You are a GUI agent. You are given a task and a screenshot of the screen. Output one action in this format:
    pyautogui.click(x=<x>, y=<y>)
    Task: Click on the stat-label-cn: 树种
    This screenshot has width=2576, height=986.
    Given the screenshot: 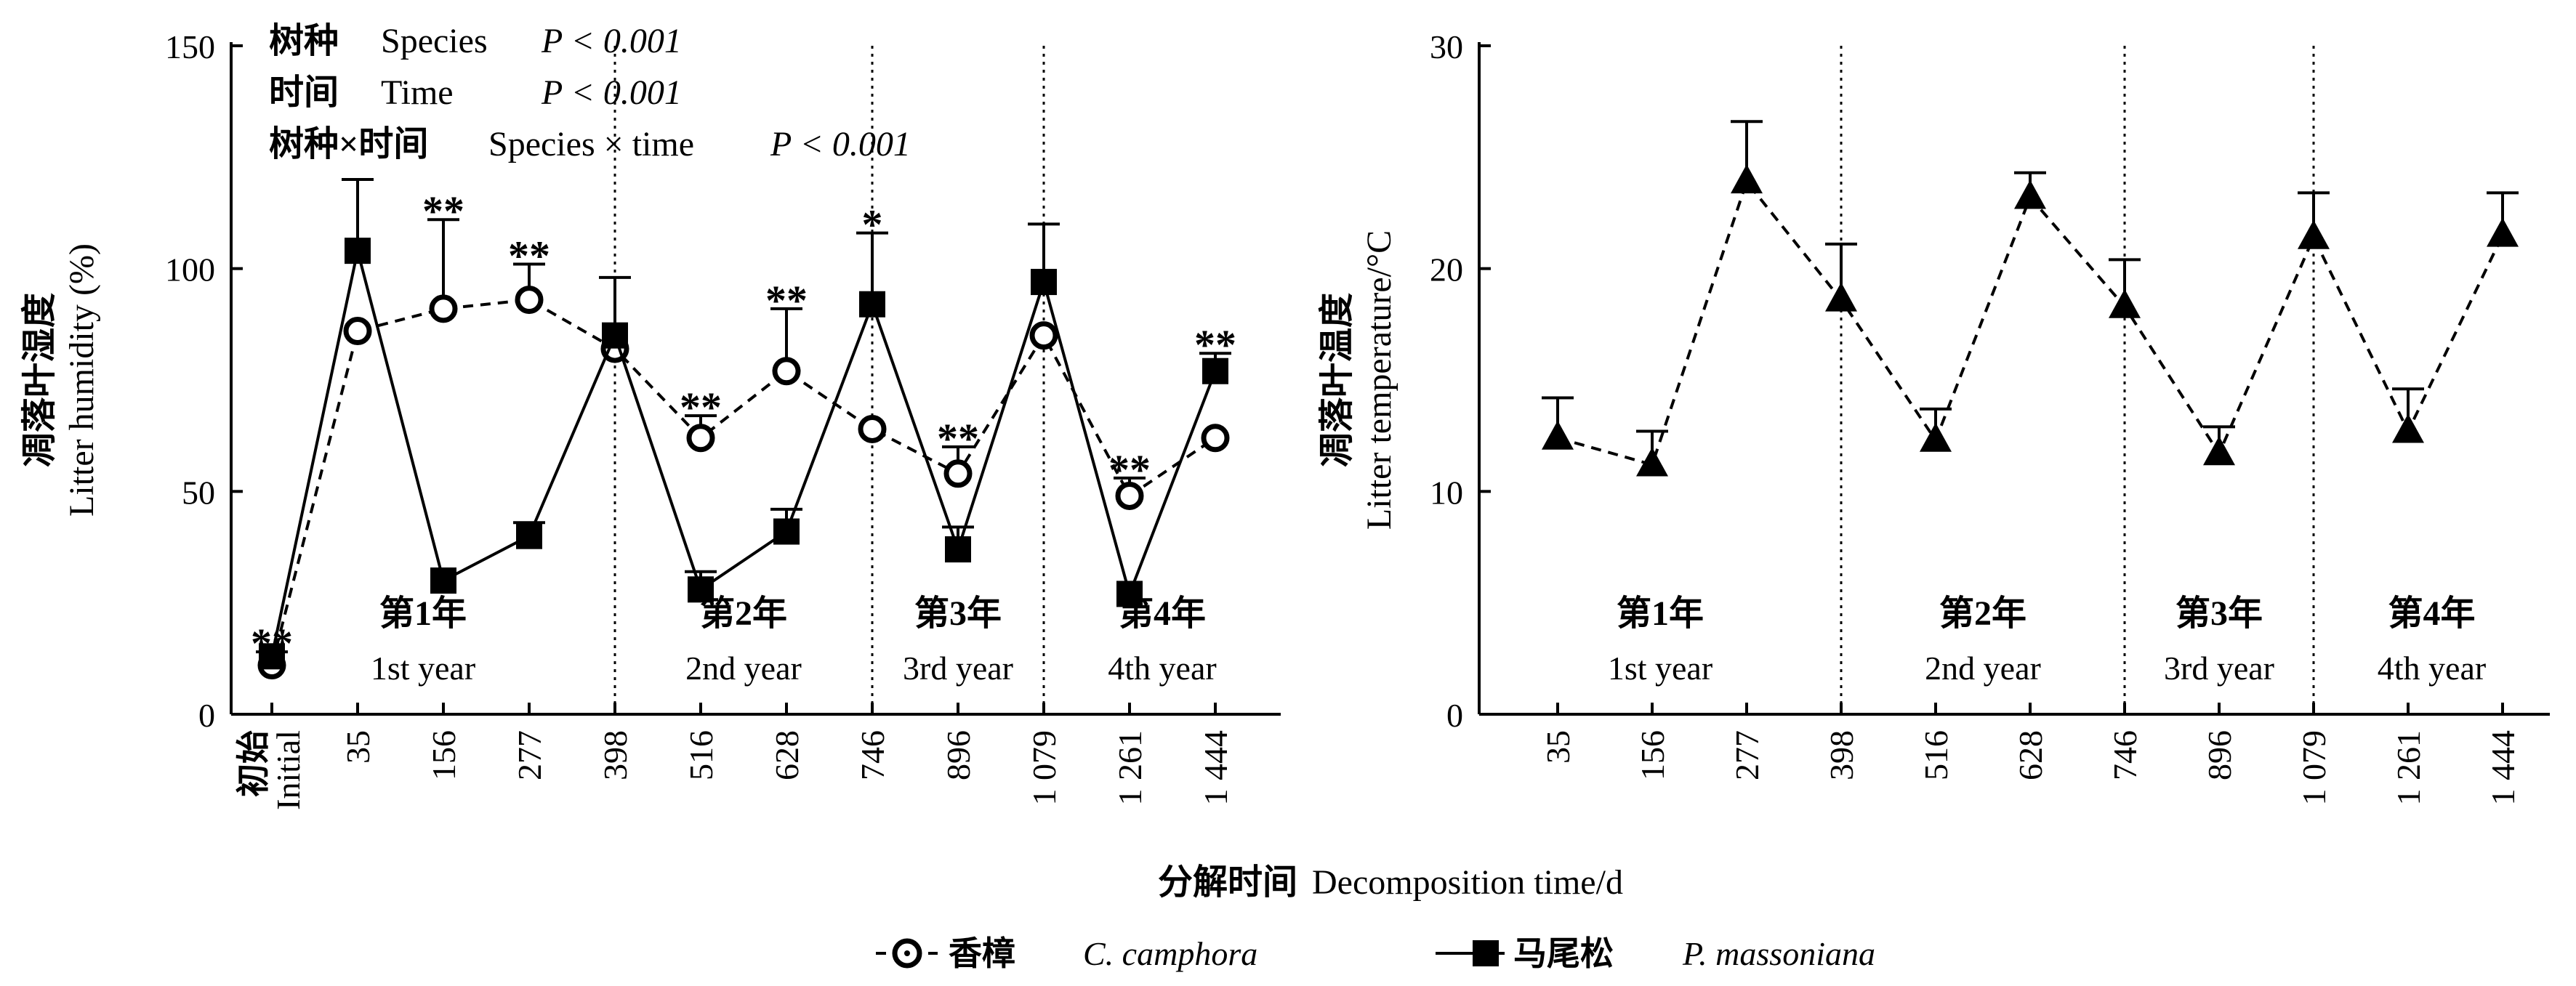 What is the action you would take?
    pyautogui.click(x=304, y=41)
    